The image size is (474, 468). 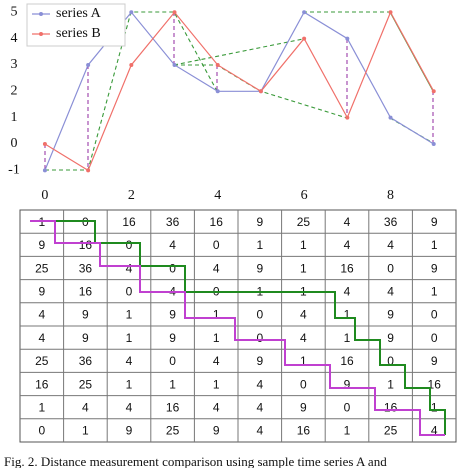 I want to click on y-tick-label: 0, so click(x=14, y=143).